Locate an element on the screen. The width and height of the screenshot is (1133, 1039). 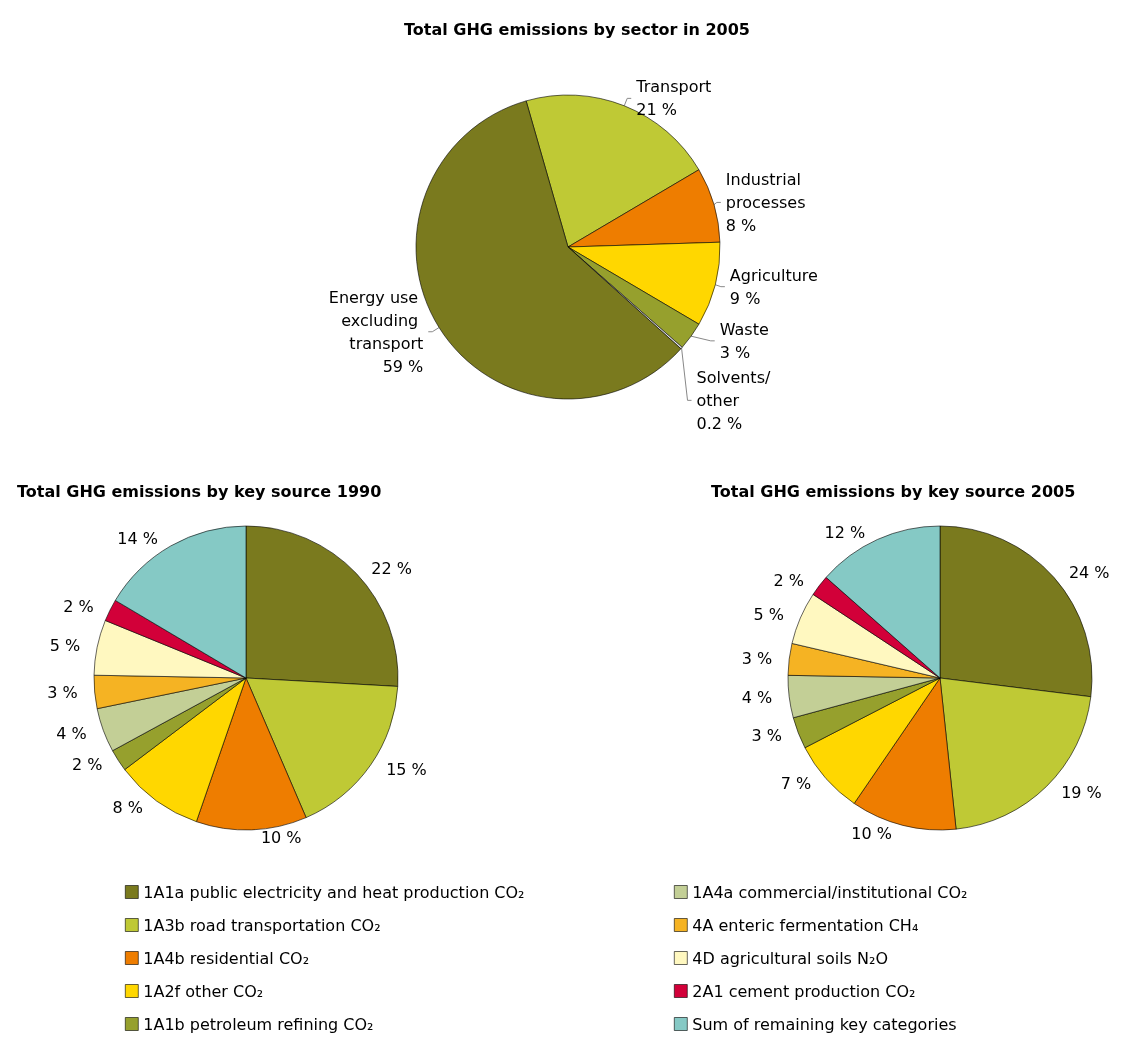
legend-label: 2A1 cement production CO₂ is located at coordinates (804, 991).